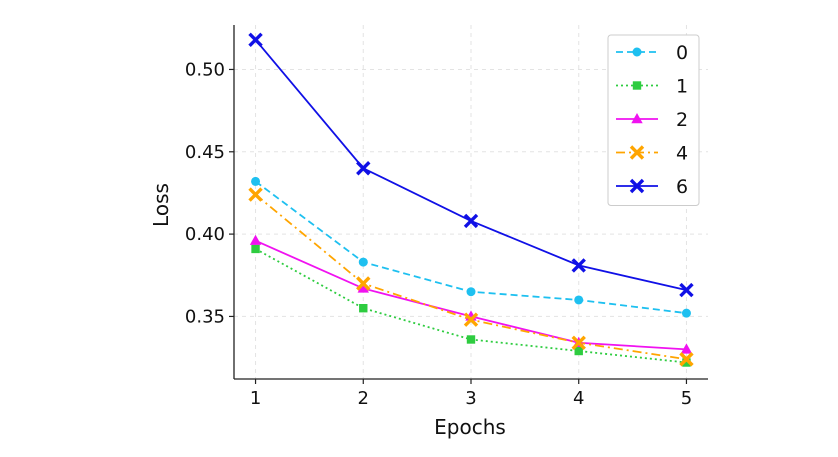  Describe the element at coordinates (205, 69) in the screenshot. I see `y-tick-label: 0.50` at that location.